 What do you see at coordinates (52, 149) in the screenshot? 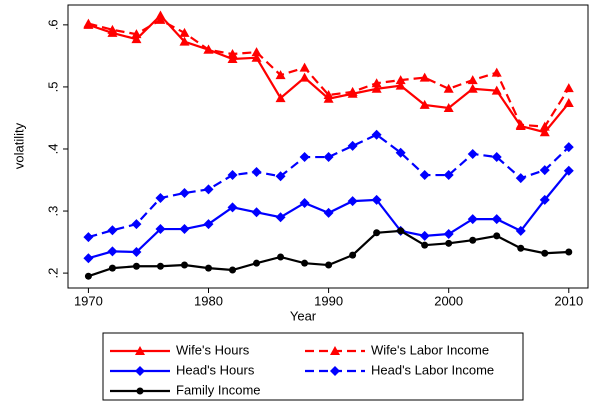
I see `y-tick-label: .4` at bounding box center [52, 149].